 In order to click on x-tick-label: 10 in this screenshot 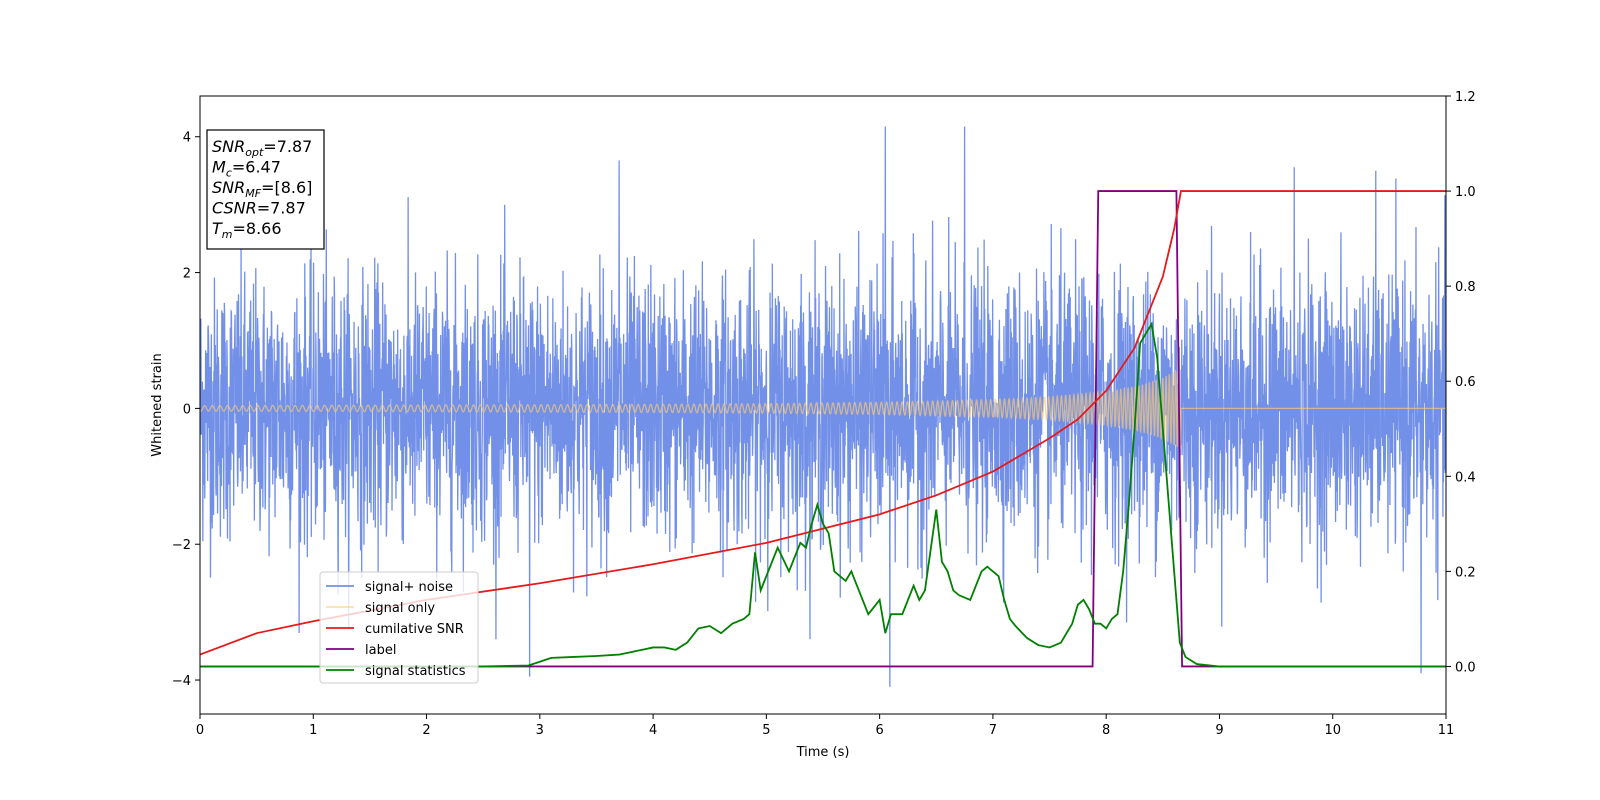, I will do `click(1332, 730)`.